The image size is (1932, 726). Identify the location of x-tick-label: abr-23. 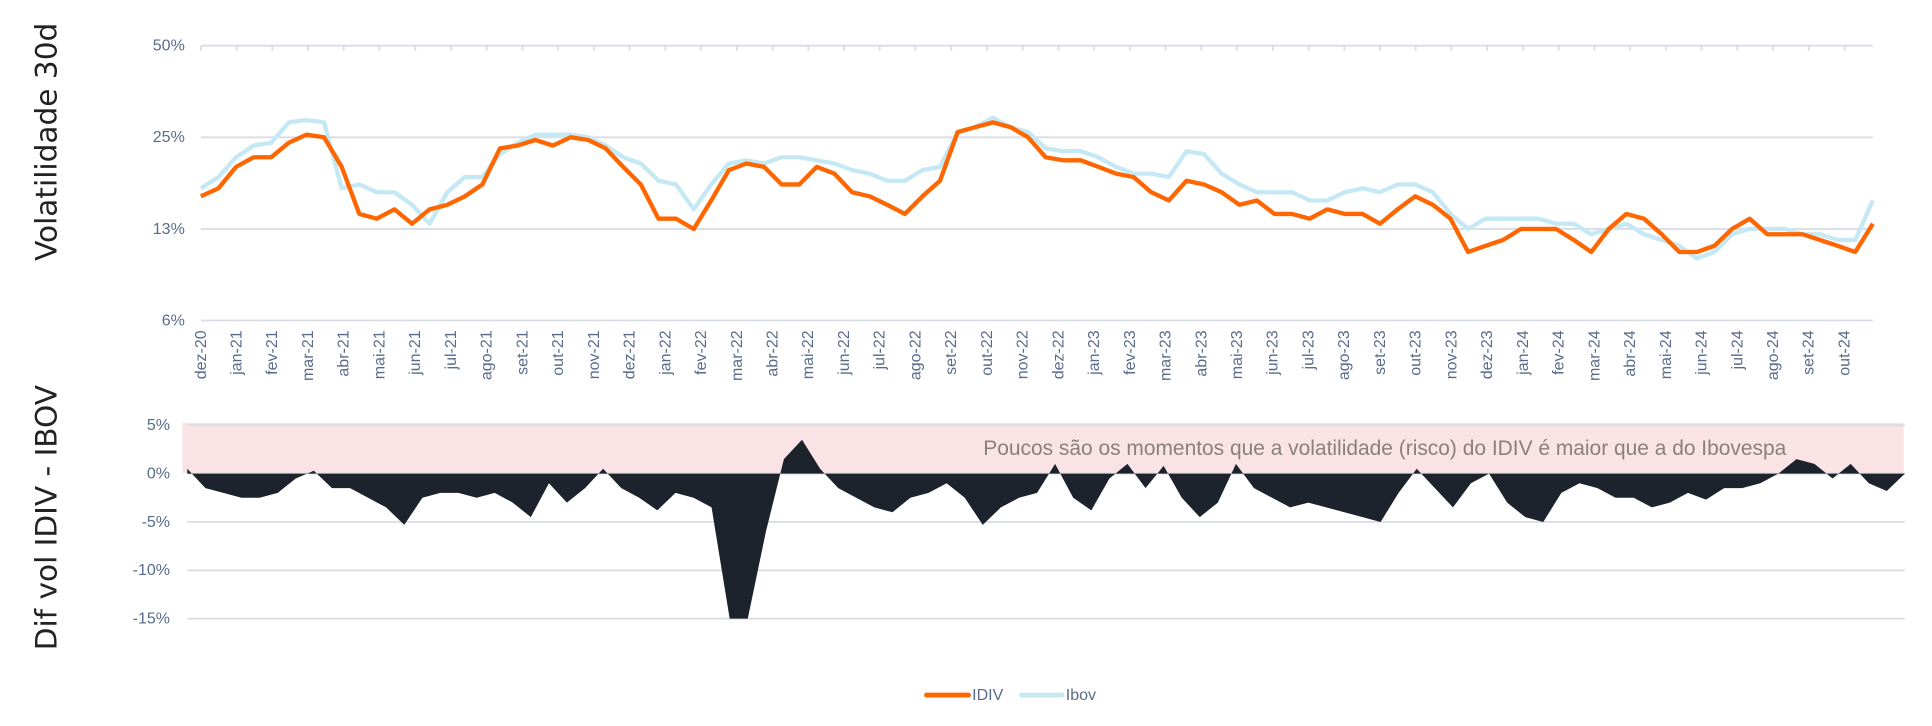
(1201, 353).